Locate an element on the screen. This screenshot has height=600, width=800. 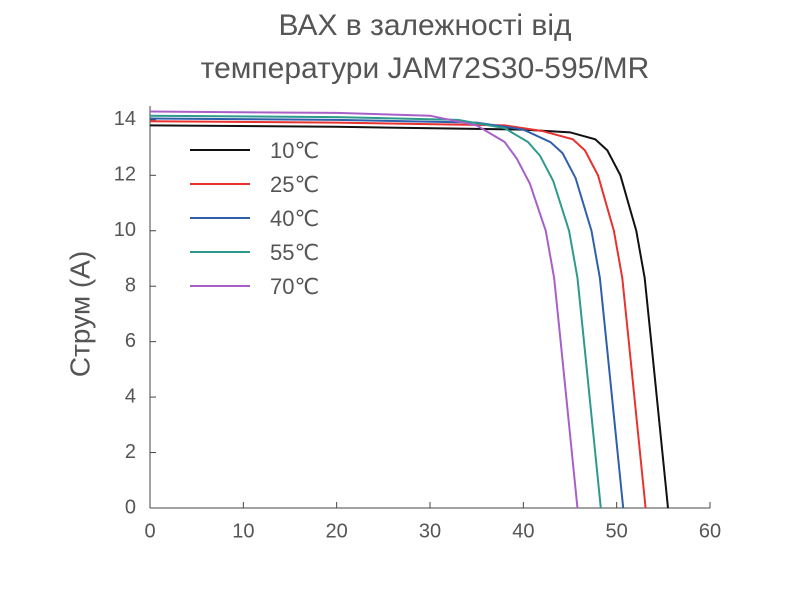
legend-label: 40℃ is located at coordinates (294, 218).